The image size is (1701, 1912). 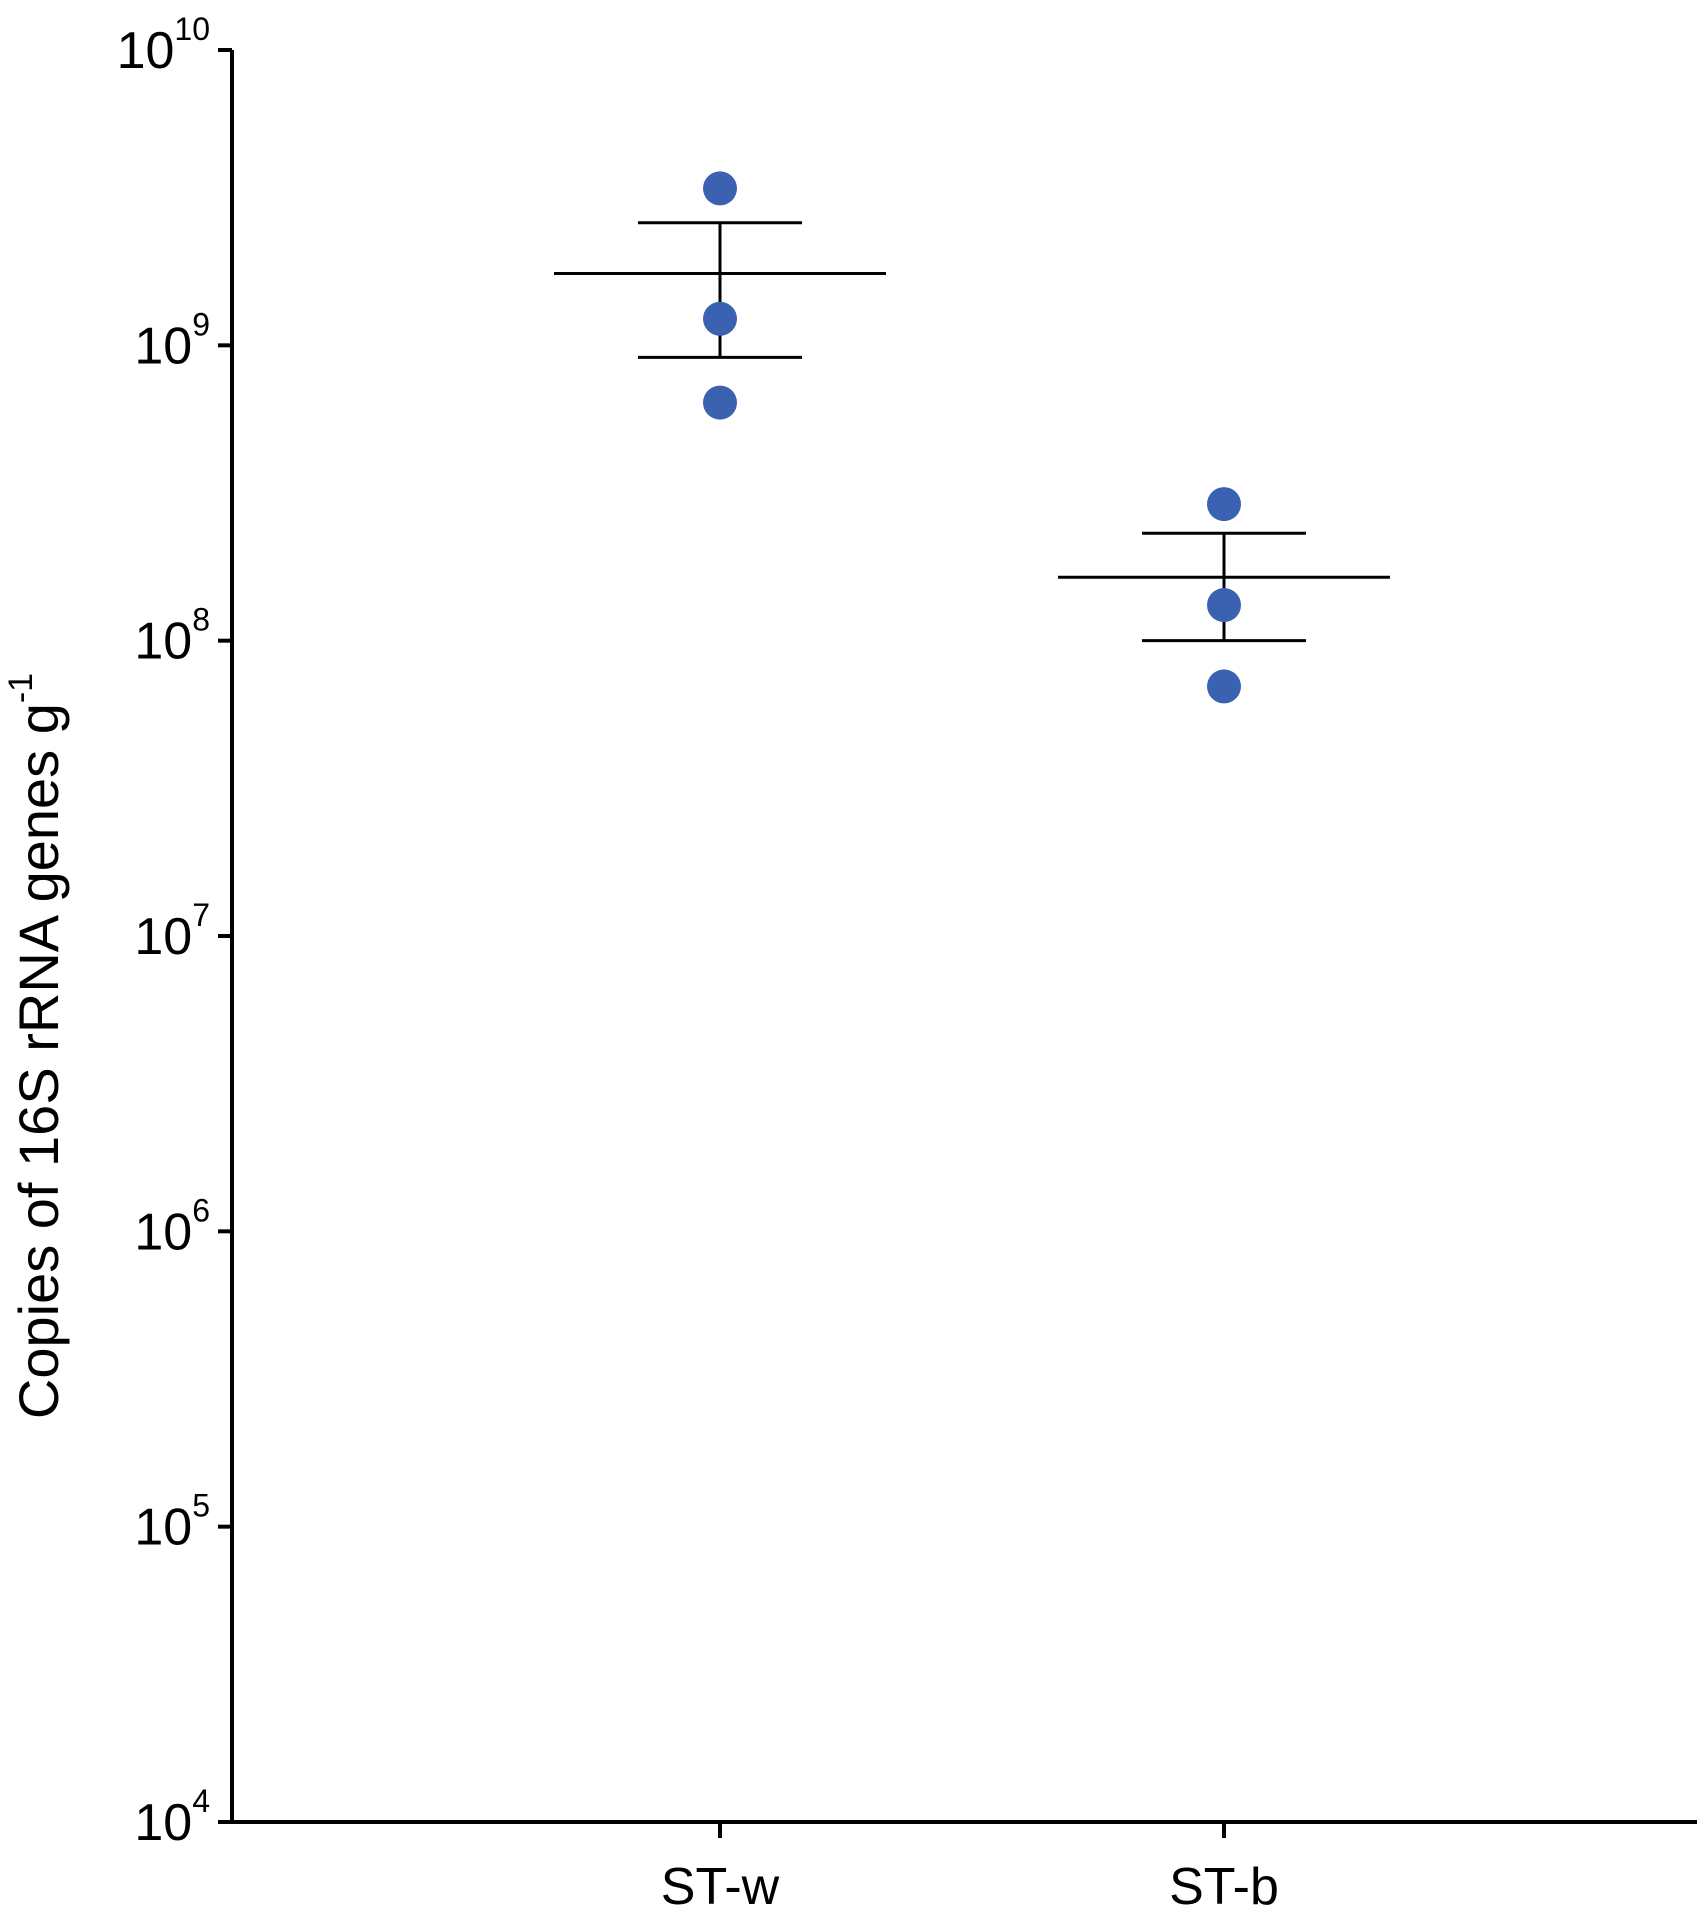 What do you see at coordinates (201, 620) in the screenshot?
I see `y-tick-label-exponent: 8` at bounding box center [201, 620].